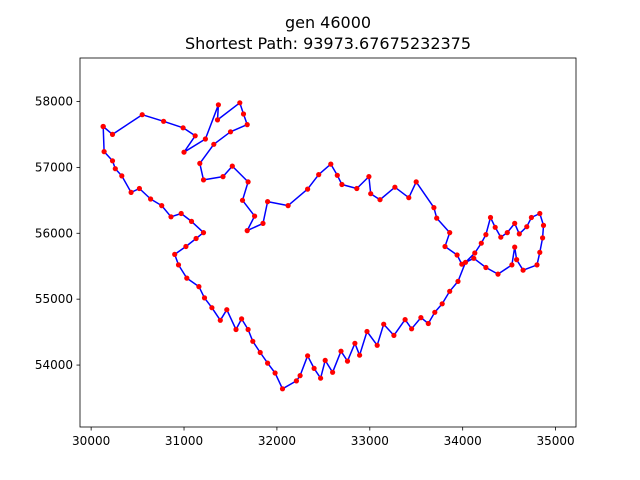 The image size is (640, 480). What do you see at coordinates (184, 441) in the screenshot?
I see `x-tick-label: 31000` at bounding box center [184, 441].